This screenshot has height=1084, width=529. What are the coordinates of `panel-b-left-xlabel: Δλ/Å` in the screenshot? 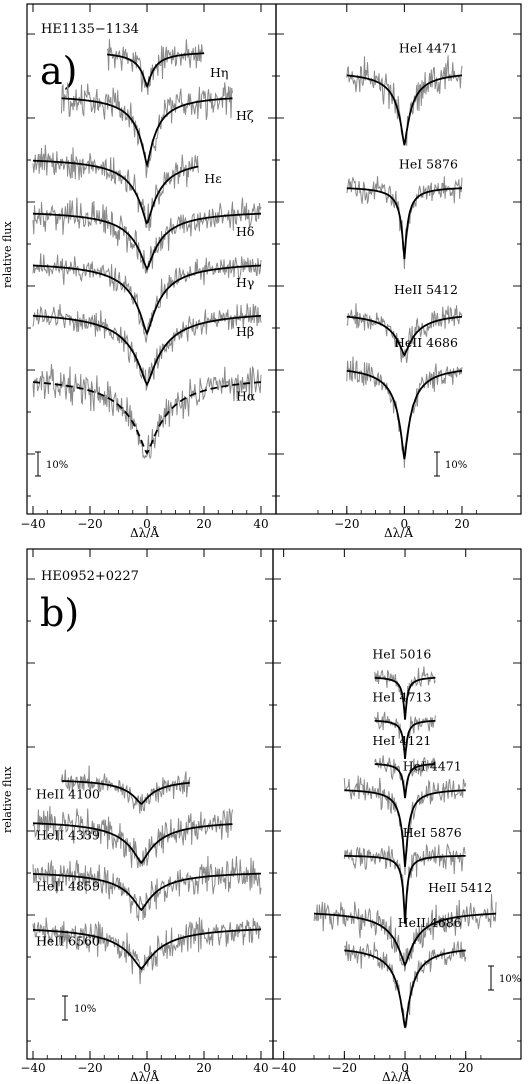 It's located at (144, 1076).